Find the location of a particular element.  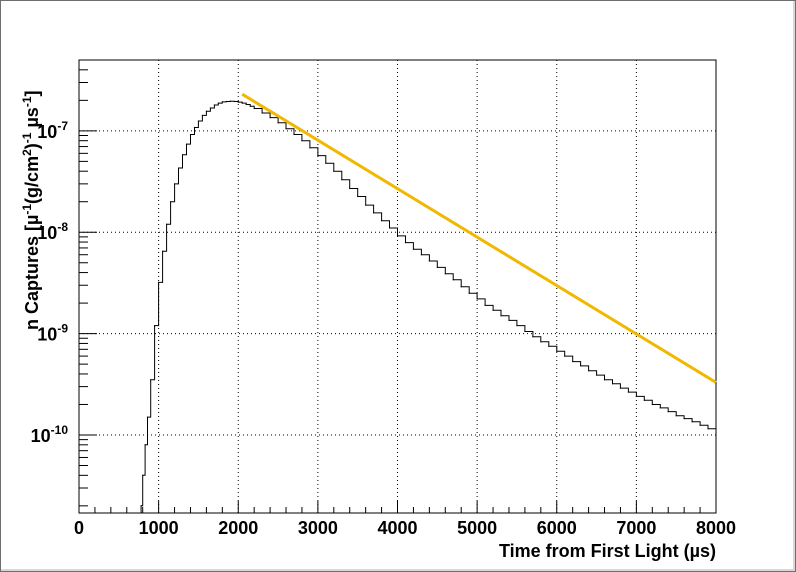

y-axis-title-part-5: -1 is located at coordinates (27, 137).